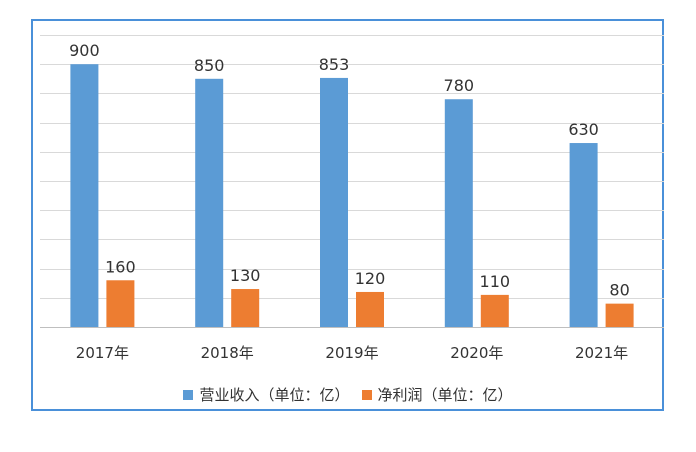 Image resolution: width=696 pixels, height=452 pixels. I want to click on legend-label-net-profit: 净利润（单位：亿）, so click(445, 395).